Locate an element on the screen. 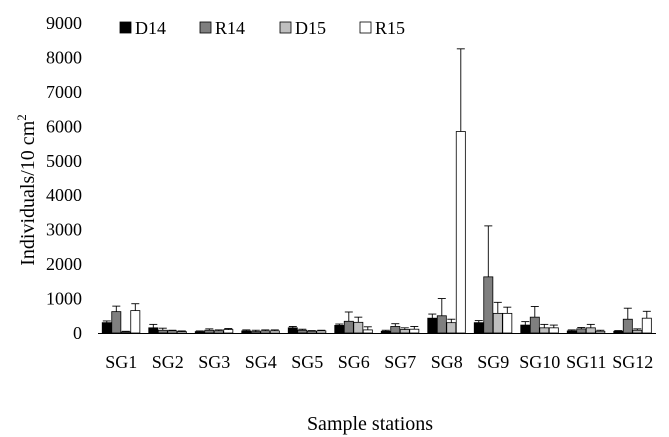 The image size is (669, 437). y-tick-label: 2000 is located at coordinates (64, 264).